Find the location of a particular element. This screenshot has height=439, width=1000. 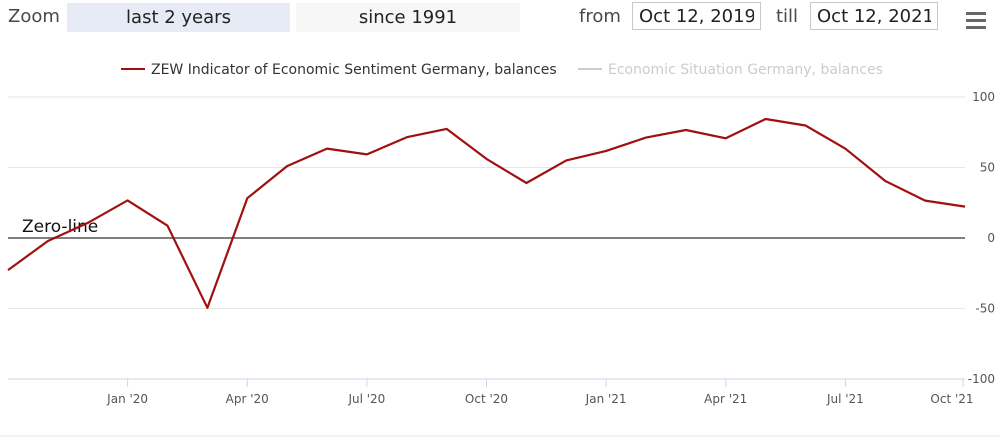

y-tick-label: -100 is located at coordinates (981, 379).